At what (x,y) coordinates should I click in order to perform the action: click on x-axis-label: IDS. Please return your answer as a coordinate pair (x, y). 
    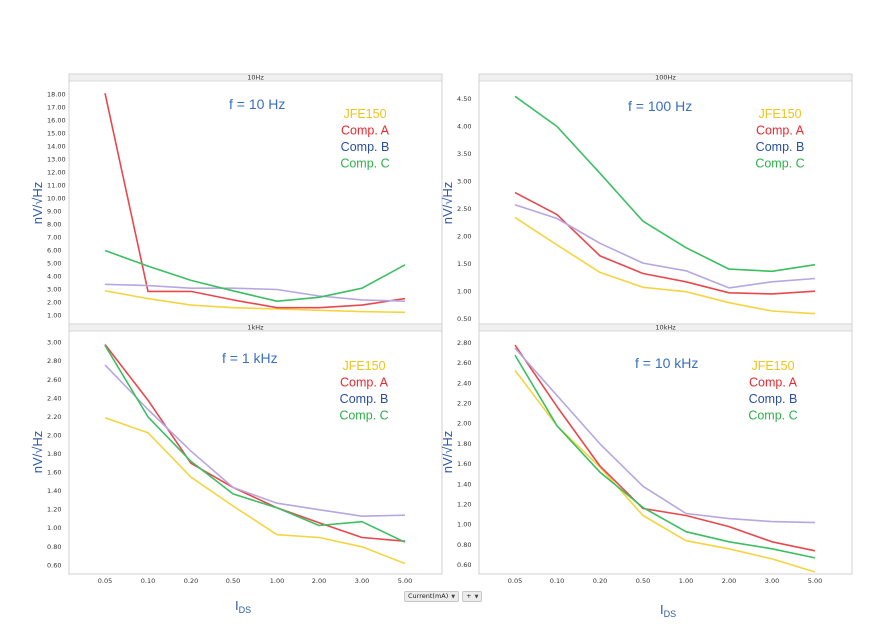
    Looking at the image, I should click on (668, 610).